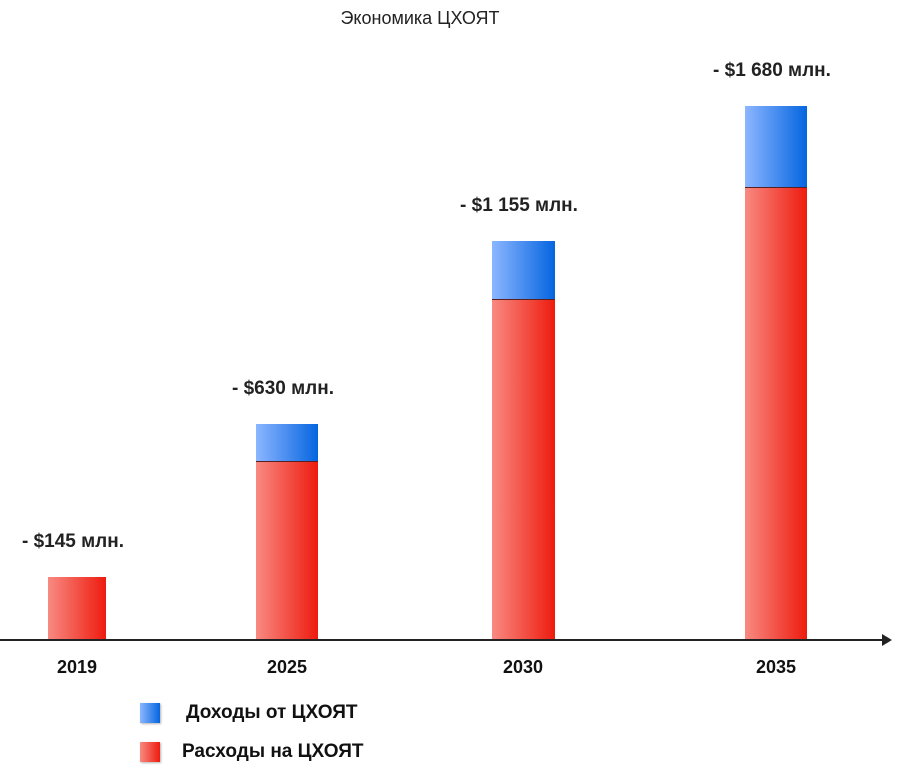  Describe the element at coordinates (73, 541) in the screenshot. I see `data-label-2019: - $145 млн.` at that location.